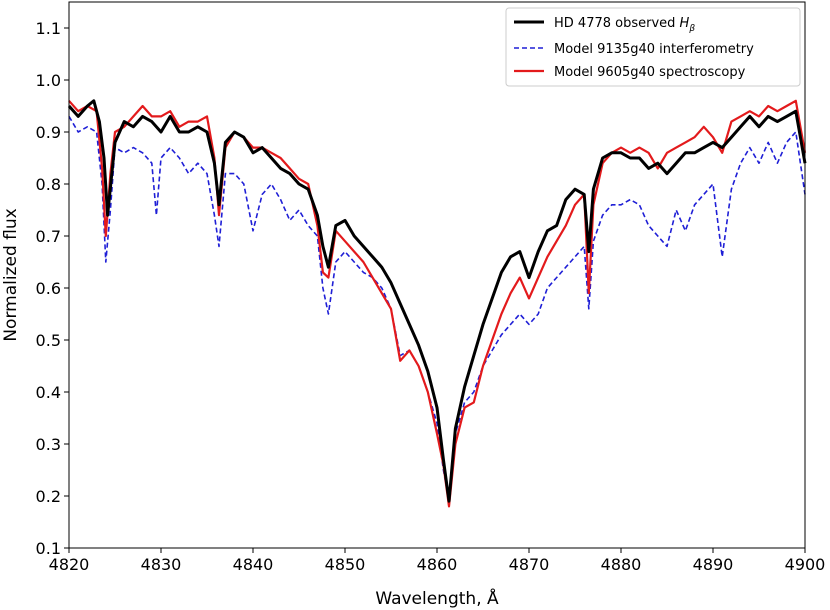 This screenshot has height=610, width=830. What do you see at coordinates (691, 29) in the screenshot?
I see `legend-observed-subscript: β` at bounding box center [691, 29].